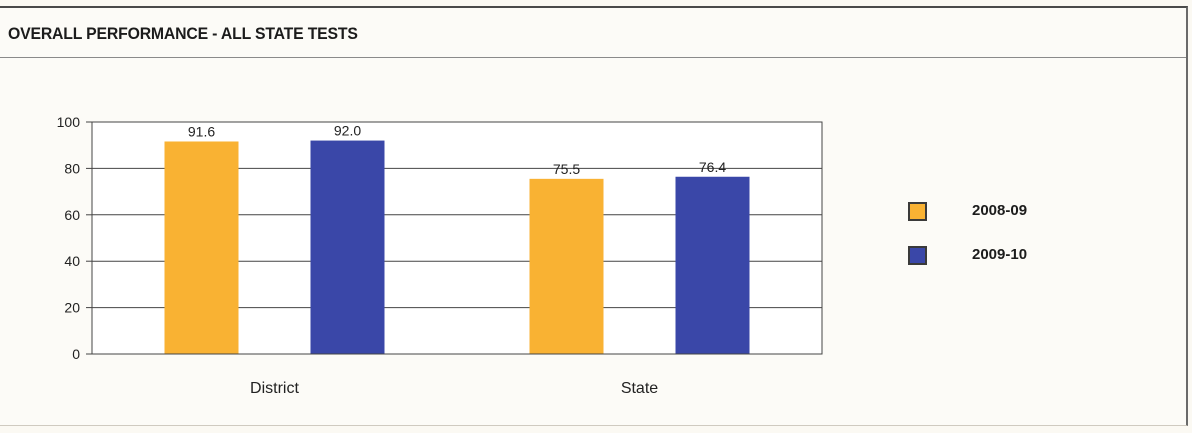 Image resolution: width=1192 pixels, height=433 pixels. What do you see at coordinates (347, 131) in the screenshot?
I see `value-label: 92.0` at bounding box center [347, 131].